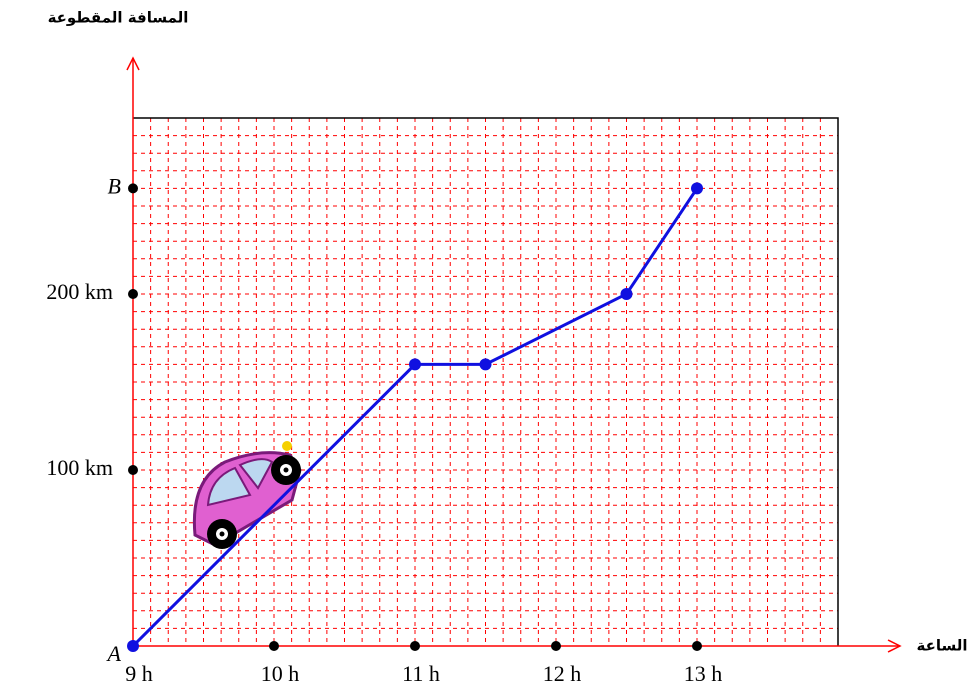 This screenshot has width=980, height=694. What do you see at coordinates (133, 63) in the screenshot?
I see `y-axis-arrow` at bounding box center [133, 63].